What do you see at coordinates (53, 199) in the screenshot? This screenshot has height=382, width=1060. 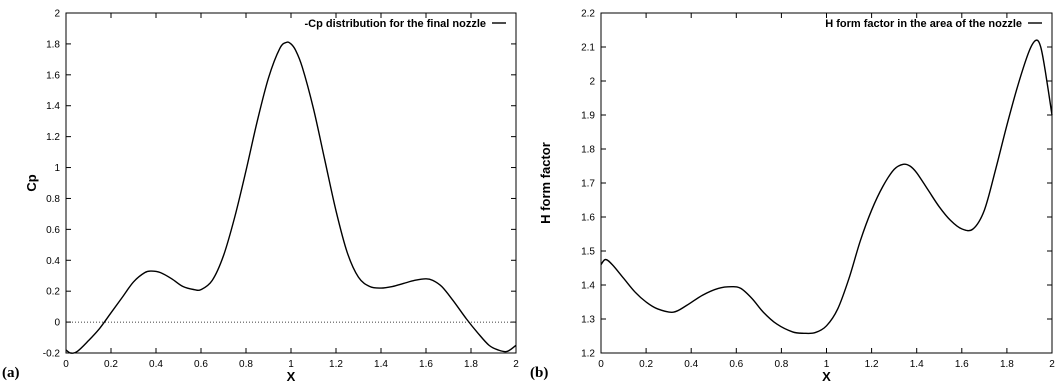 I see `y-tick-label: 0.8` at bounding box center [53, 199].